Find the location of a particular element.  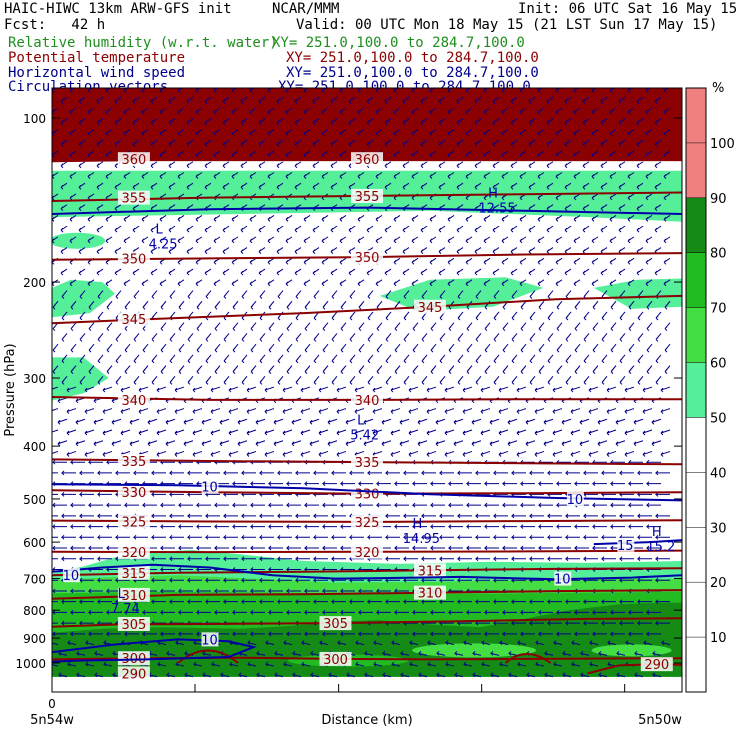

theta-label-315: 315 is located at coordinates (430, 571).